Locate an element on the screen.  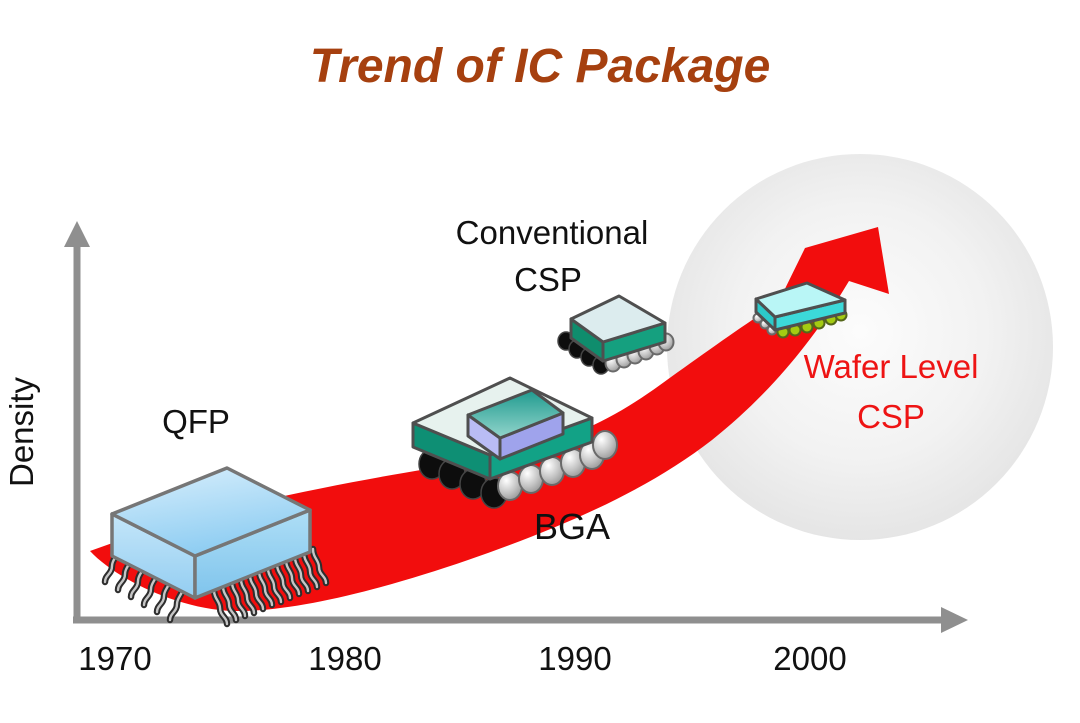
x-axis is located at coordinates (520, 620).